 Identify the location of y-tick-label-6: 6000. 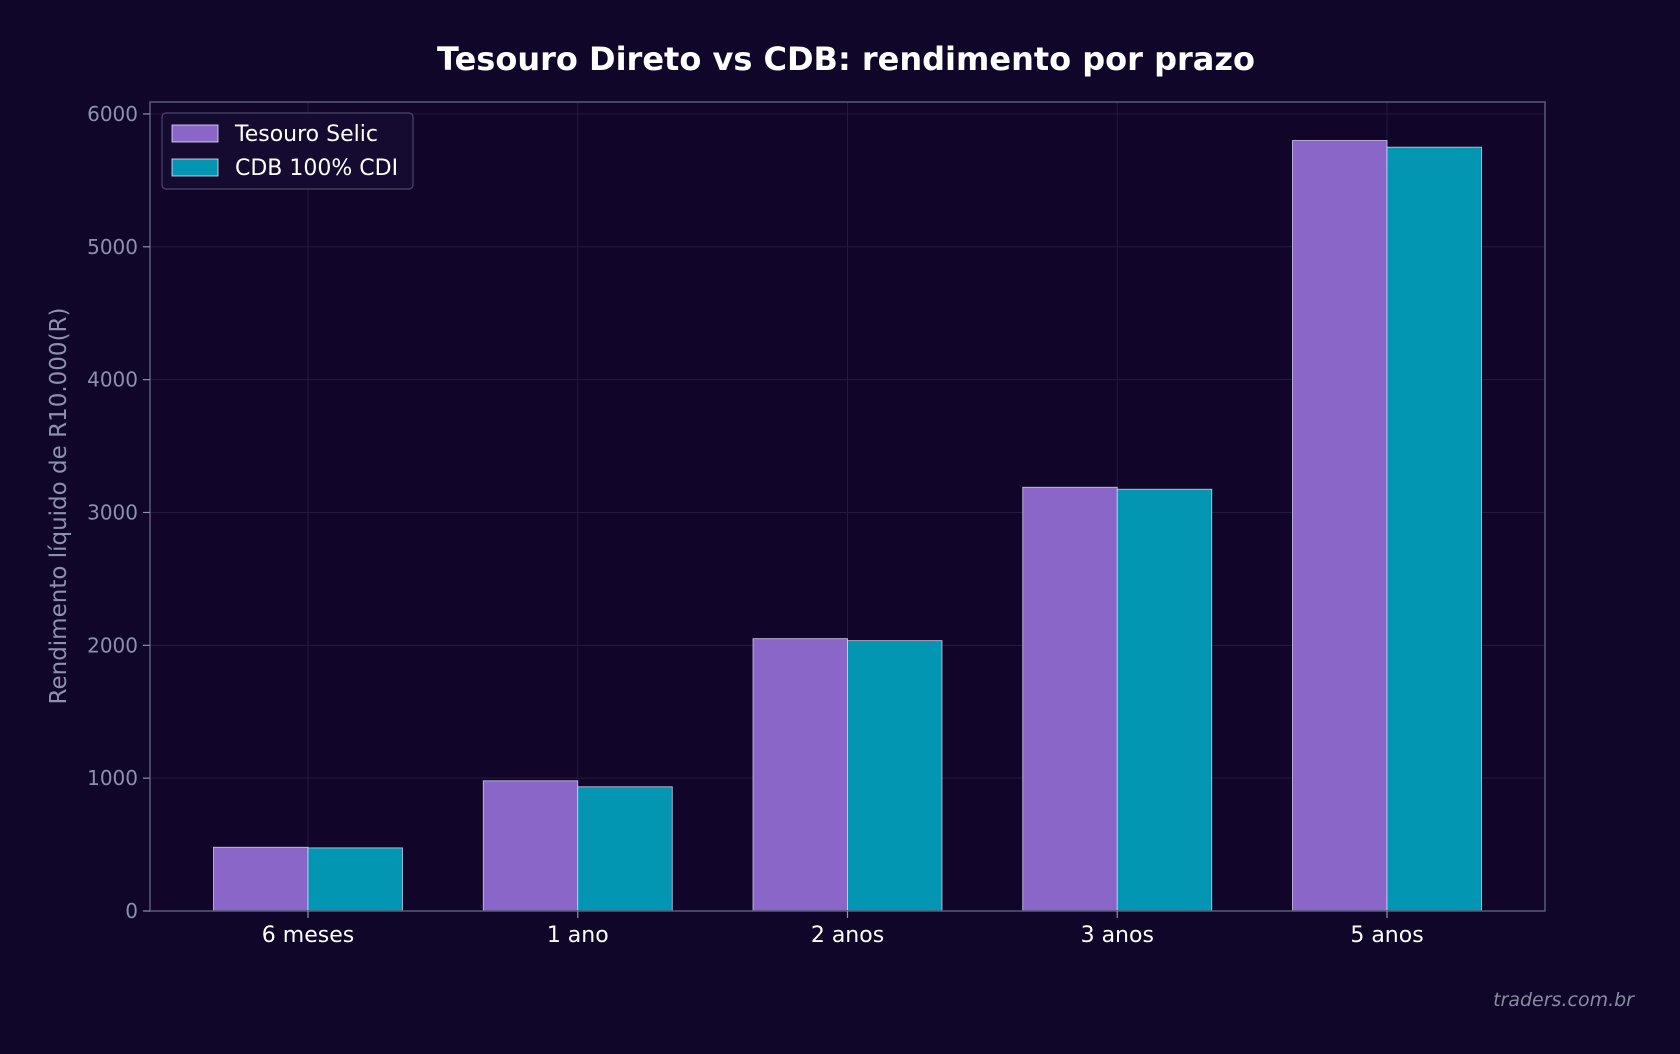
(112, 114).